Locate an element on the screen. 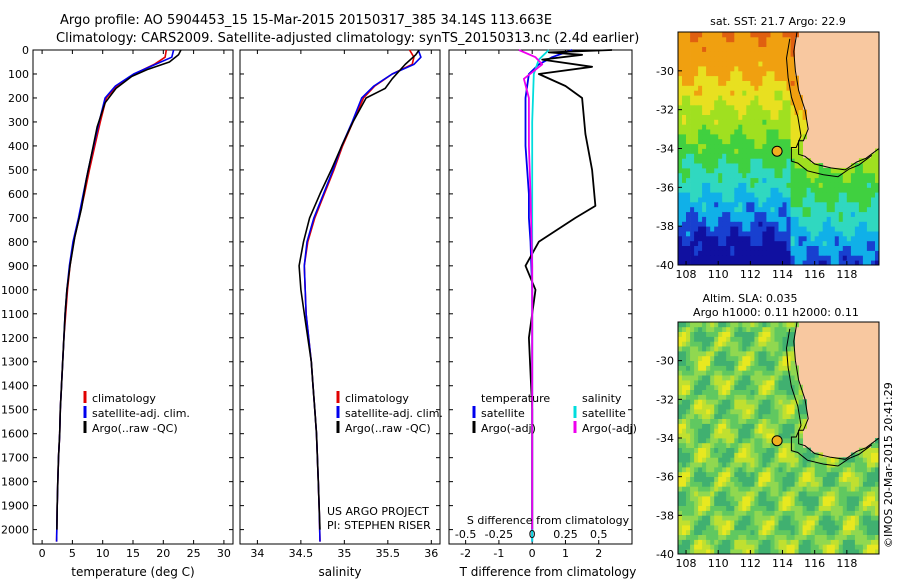 This screenshot has width=900, height=580. legend-argo: Argo(..raw -QC) is located at coordinates (135, 428).